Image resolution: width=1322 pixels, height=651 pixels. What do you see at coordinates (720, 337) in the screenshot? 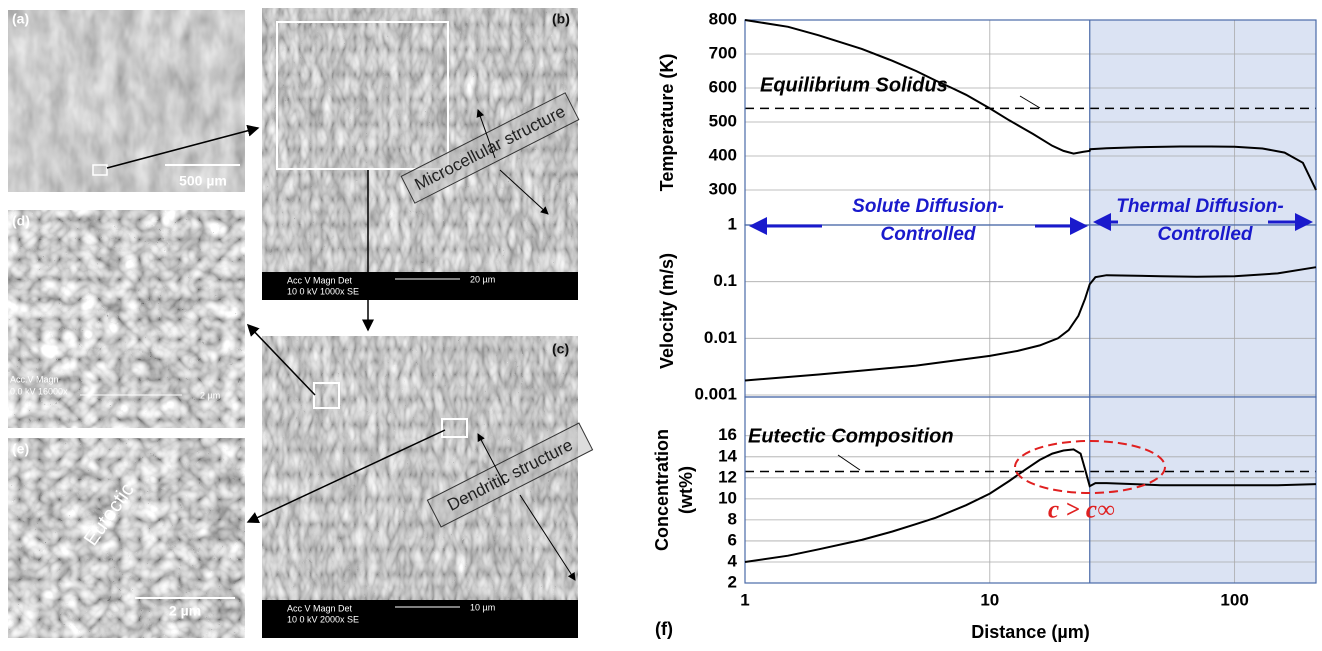
I see `y-tick-label: 0.01` at bounding box center [720, 337].